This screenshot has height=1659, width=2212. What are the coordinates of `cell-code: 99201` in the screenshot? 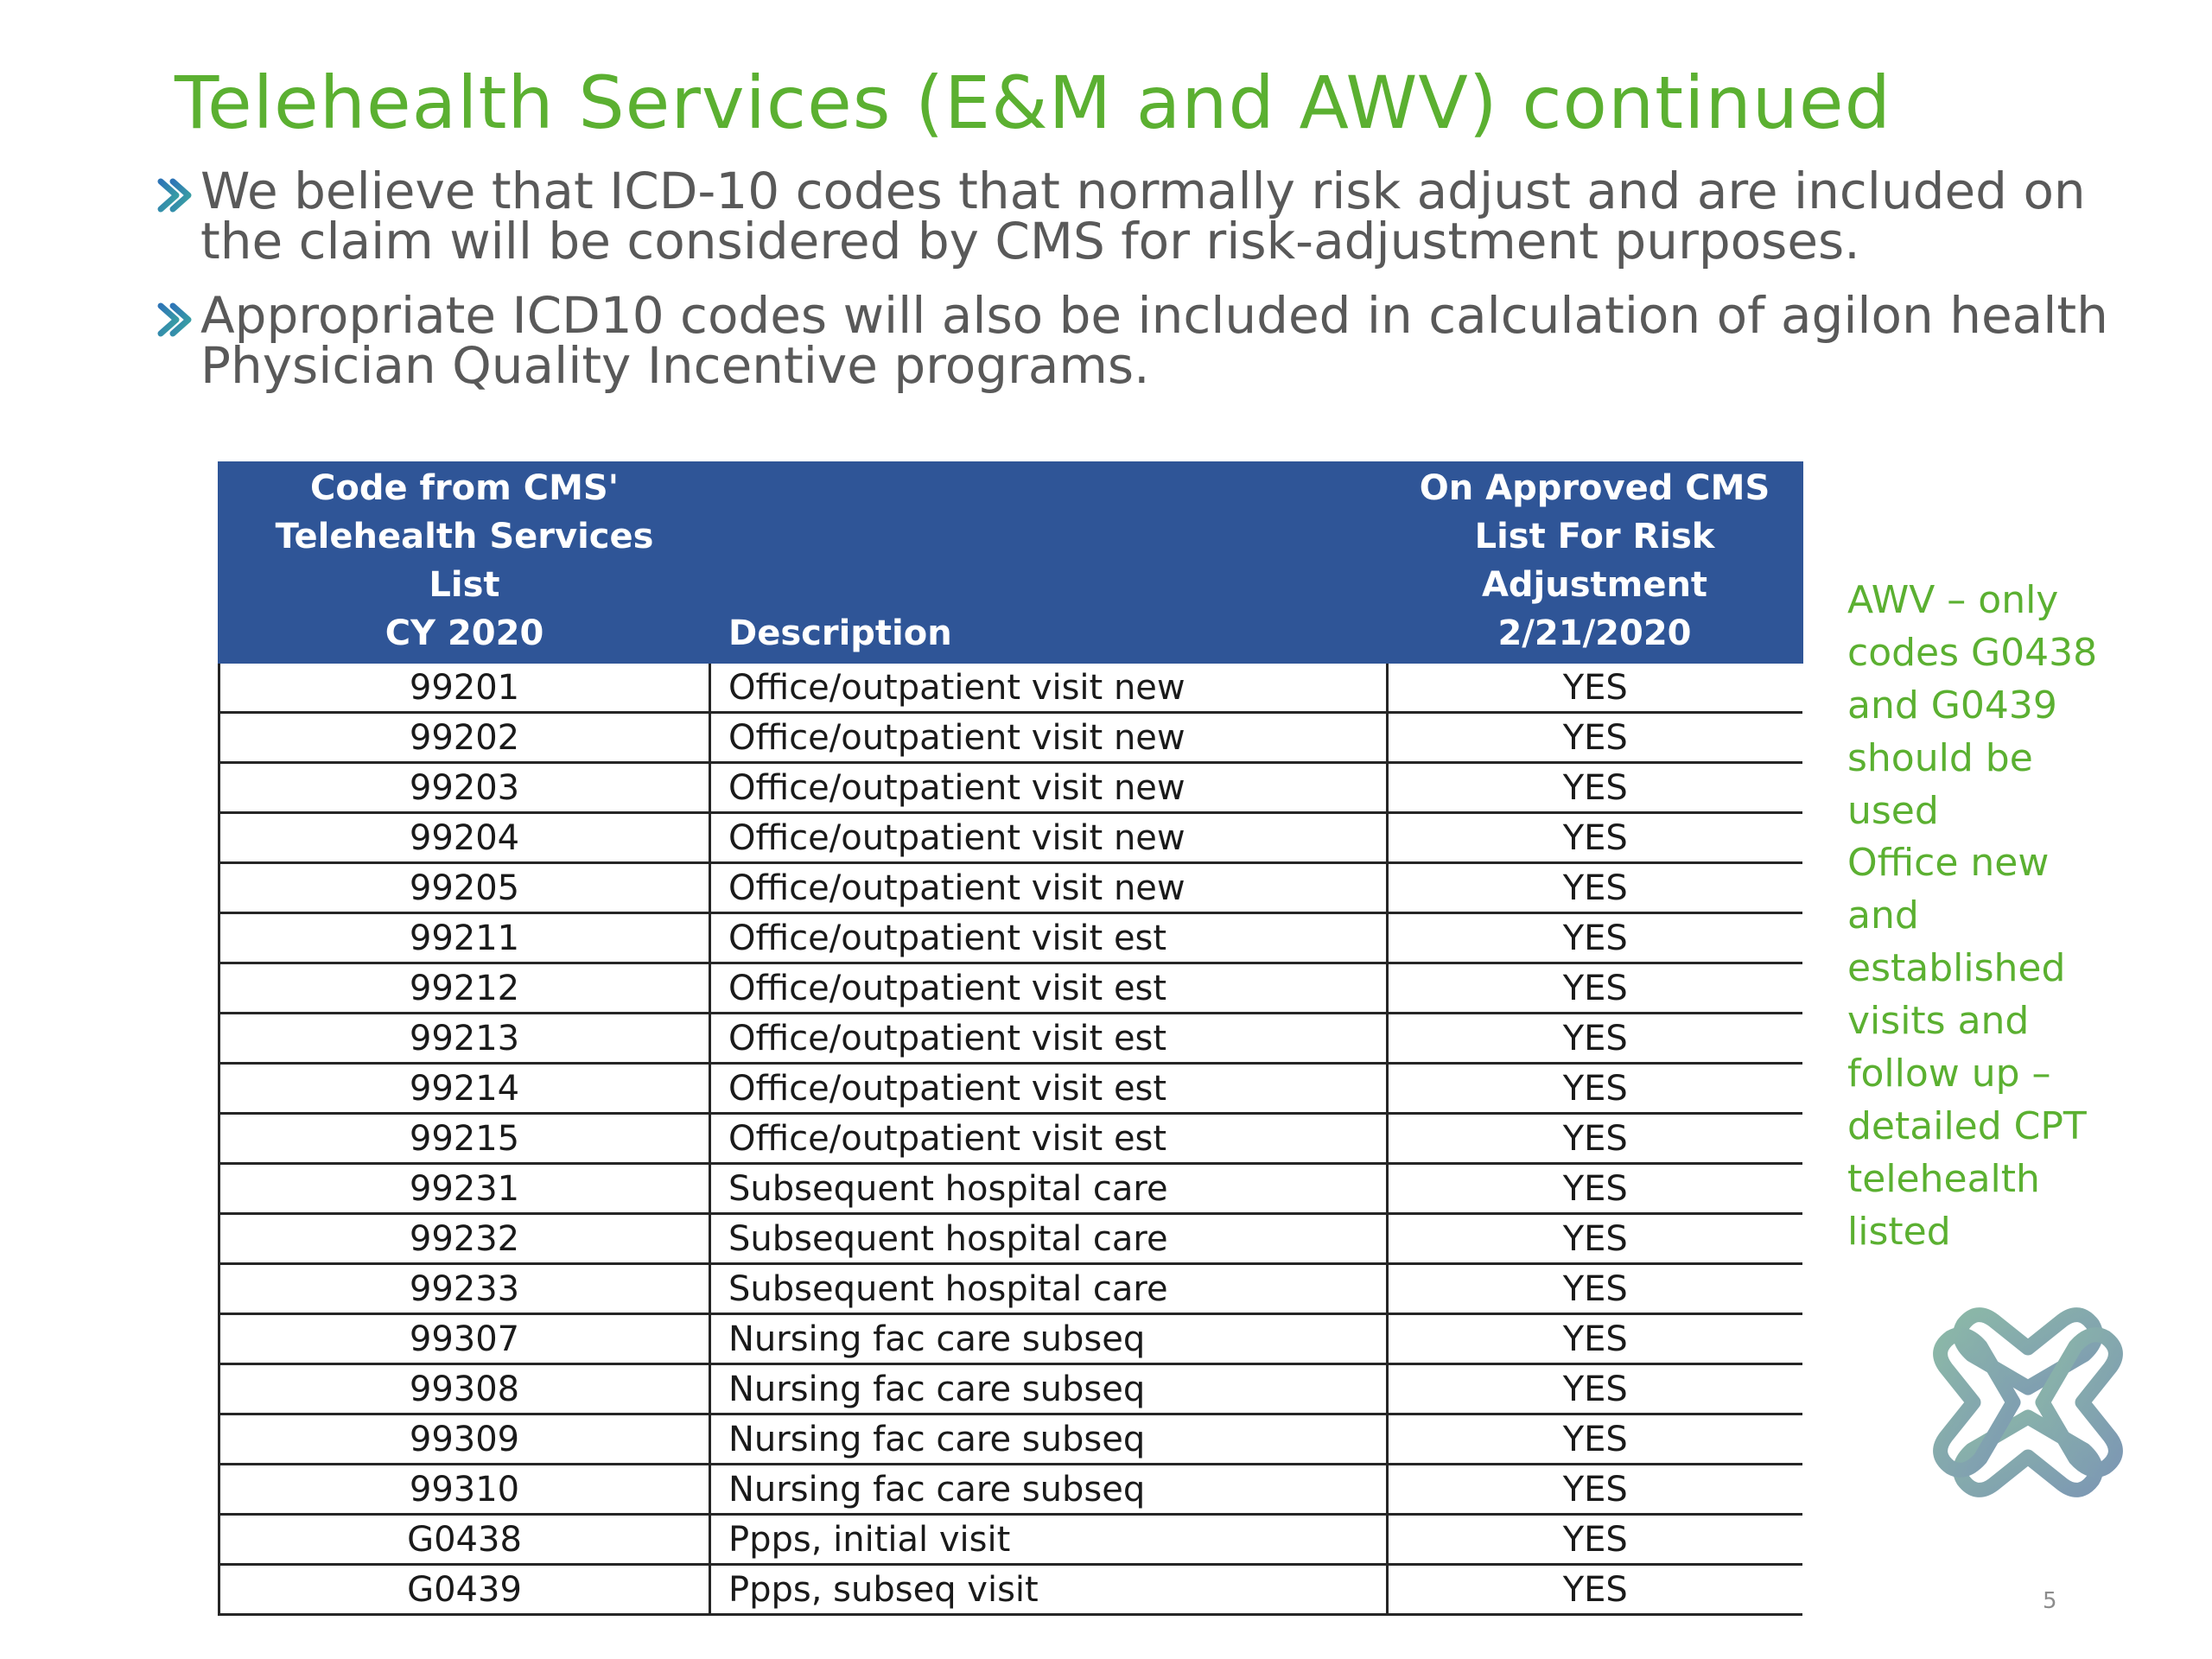 It's located at (464, 687).